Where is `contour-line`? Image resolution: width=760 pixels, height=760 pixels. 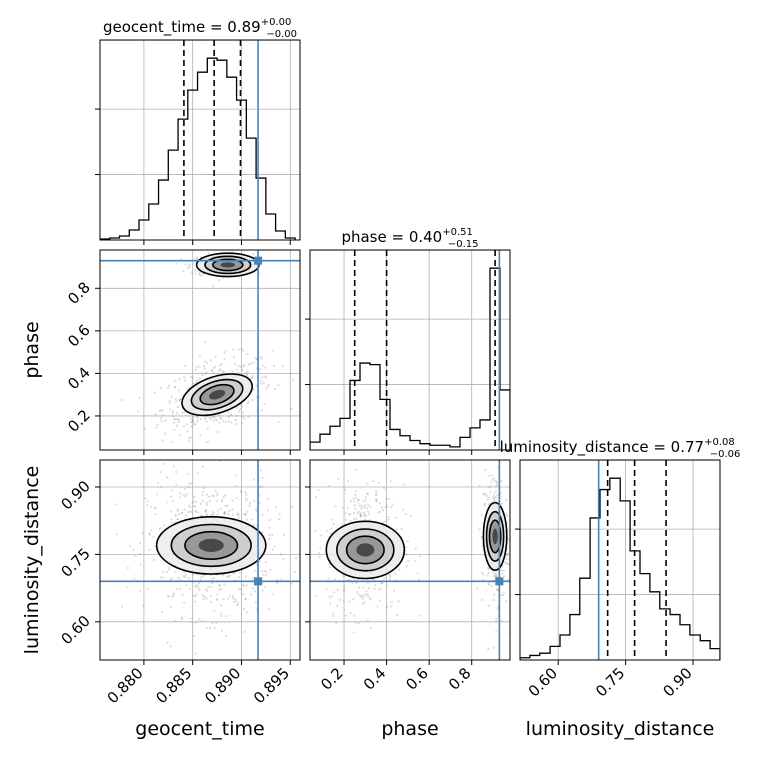
contour-line is located at coordinates (211, 545).